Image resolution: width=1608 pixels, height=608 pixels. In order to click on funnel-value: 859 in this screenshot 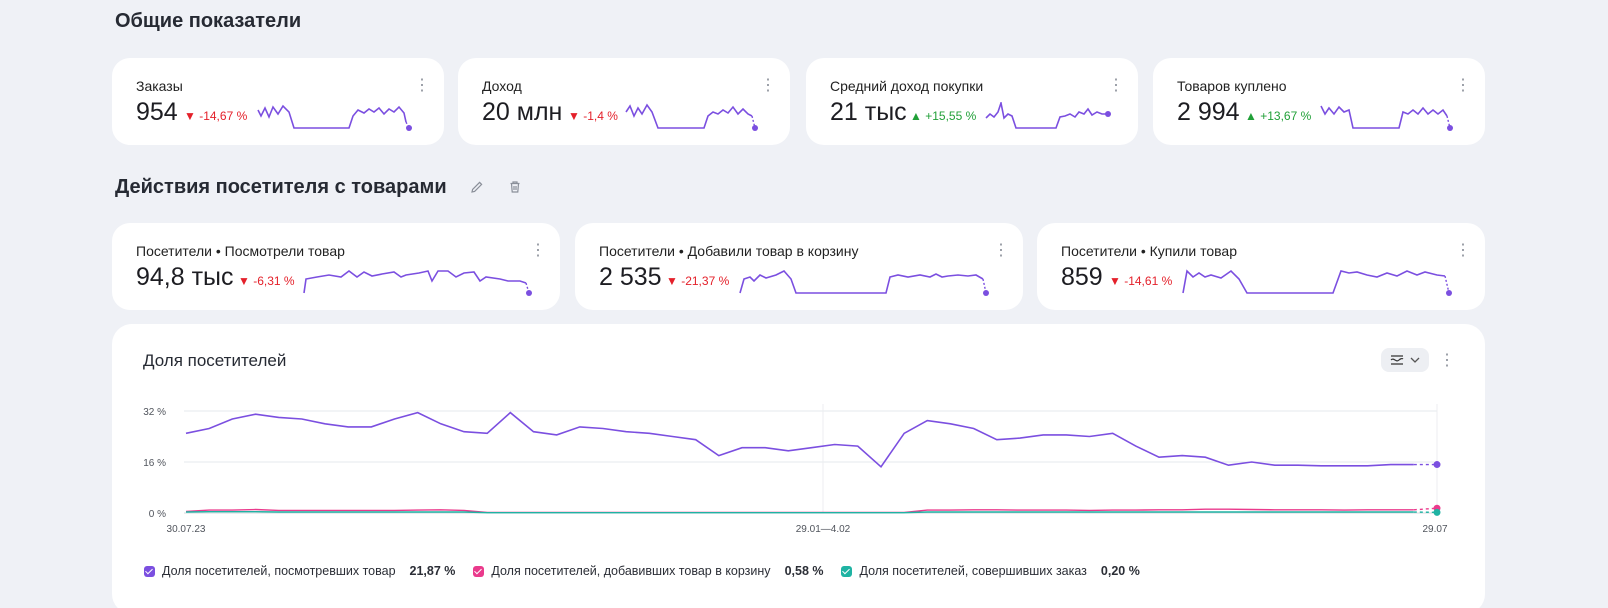, I will do `click(1082, 277)`.